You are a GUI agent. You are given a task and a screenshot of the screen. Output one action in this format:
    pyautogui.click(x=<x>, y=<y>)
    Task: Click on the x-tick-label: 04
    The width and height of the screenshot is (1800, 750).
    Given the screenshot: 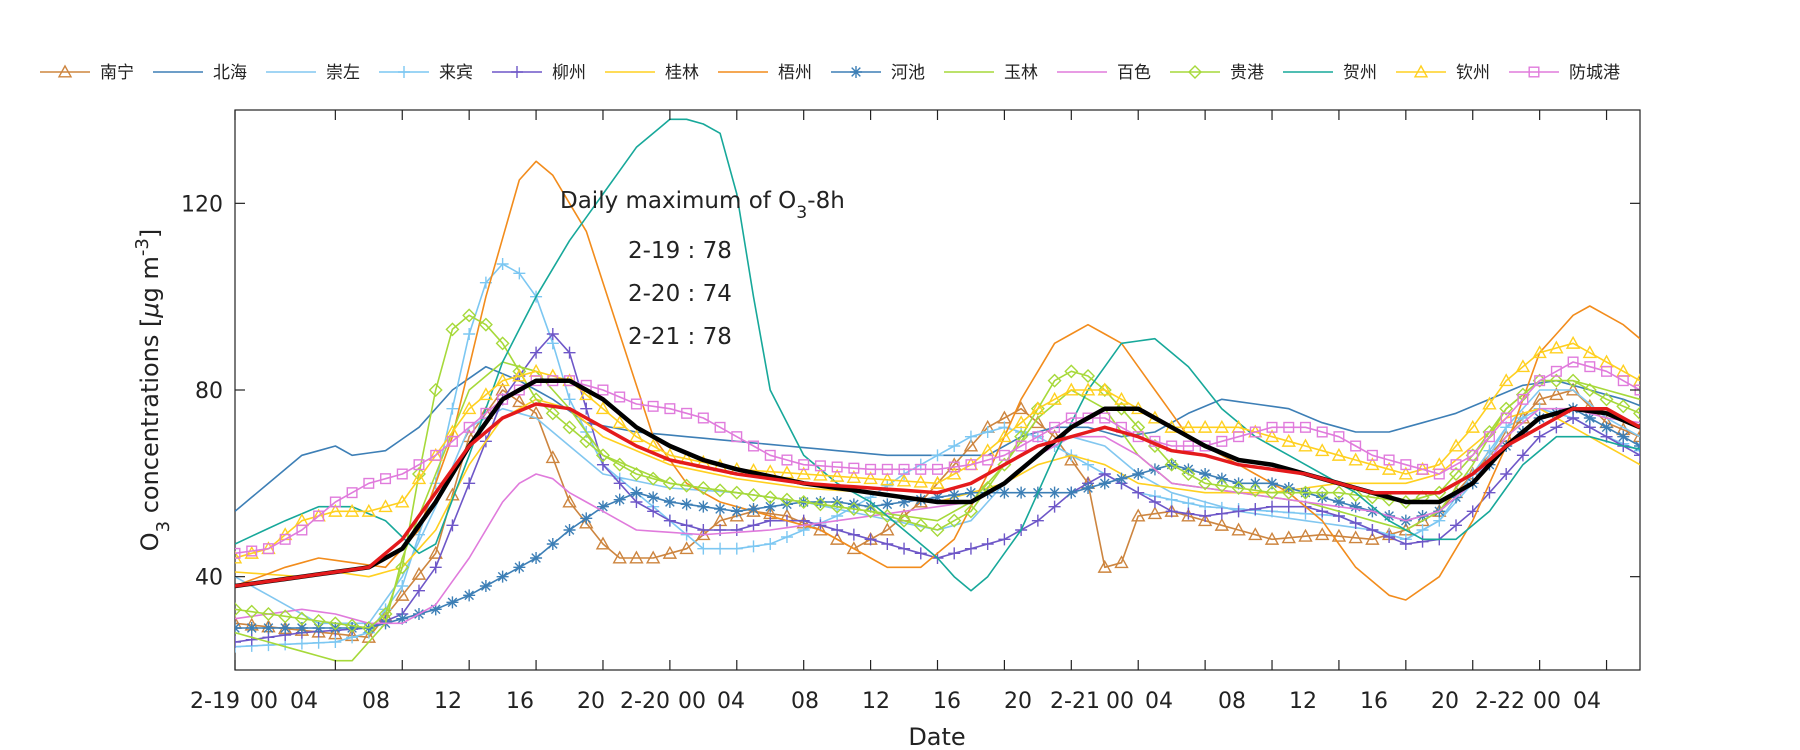 What is the action you would take?
    pyautogui.click(x=731, y=701)
    